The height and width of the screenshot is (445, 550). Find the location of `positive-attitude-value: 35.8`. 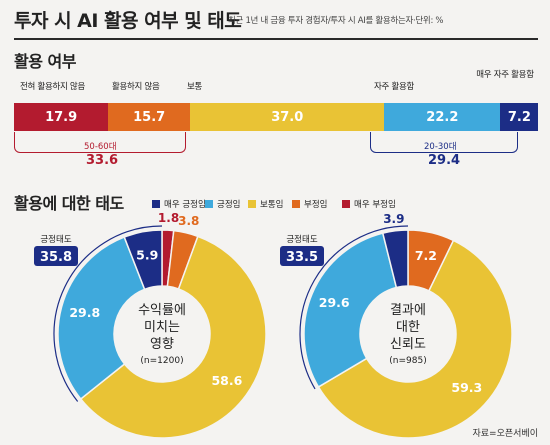

positive-attitude-value: 35.8 is located at coordinates (56, 257).